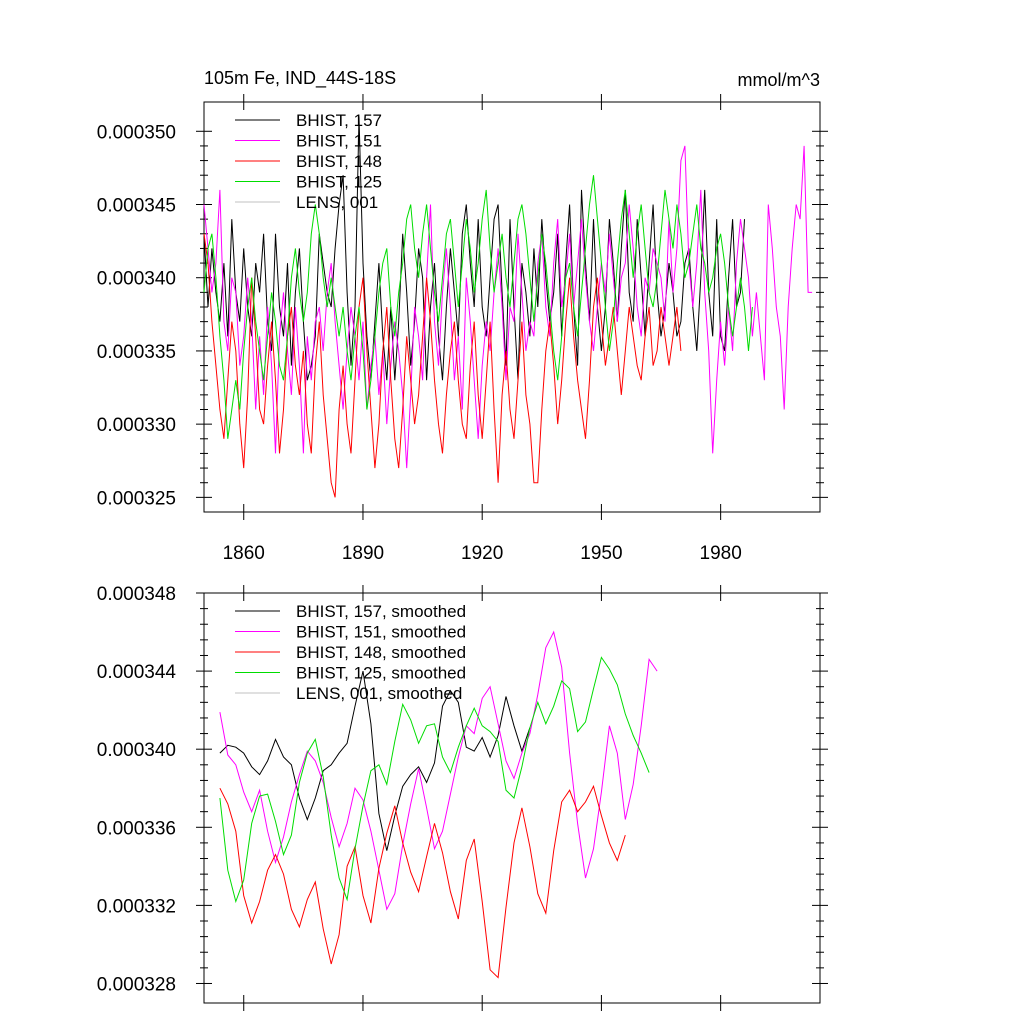 Image resolution: width=1024 pixels, height=1024 pixels. What do you see at coordinates (300, 78) in the screenshot?
I see `figure-title: 105m Fe, IND_44S-18S` at bounding box center [300, 78].